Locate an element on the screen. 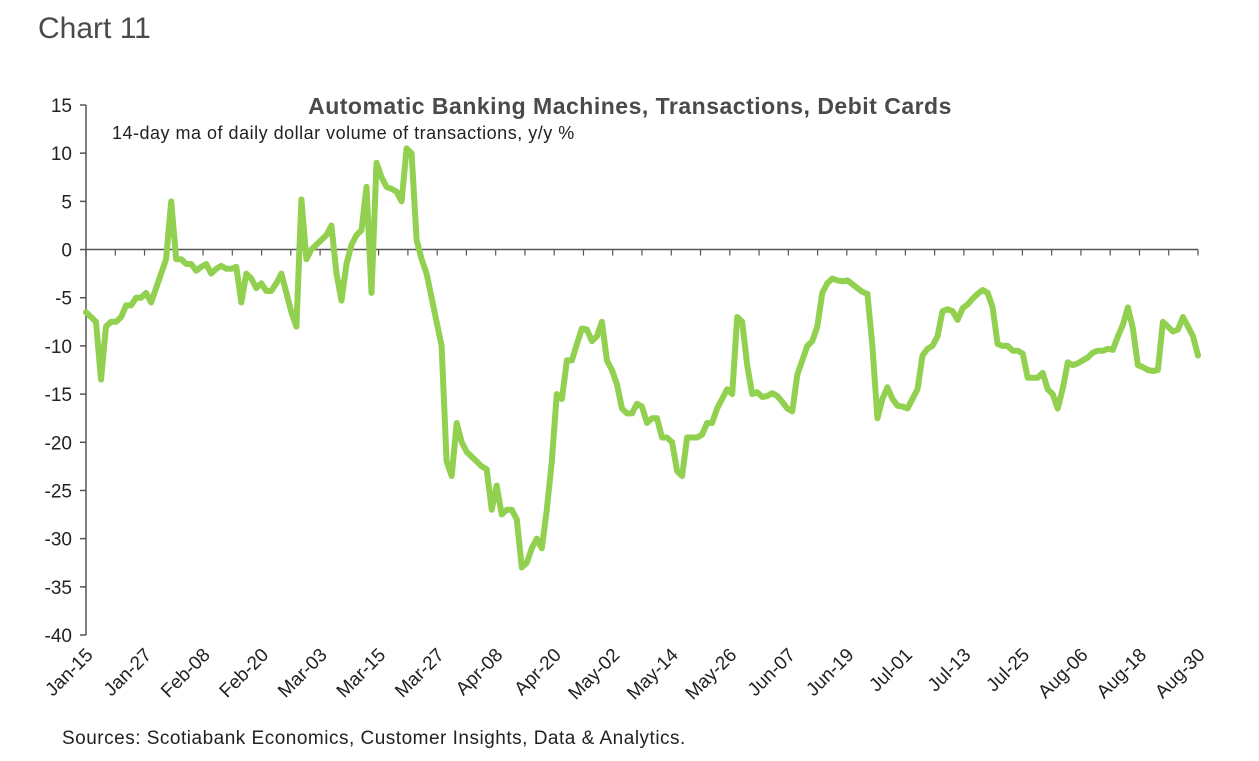  y-tick-label: 10 is located at coordinates (61, 154).